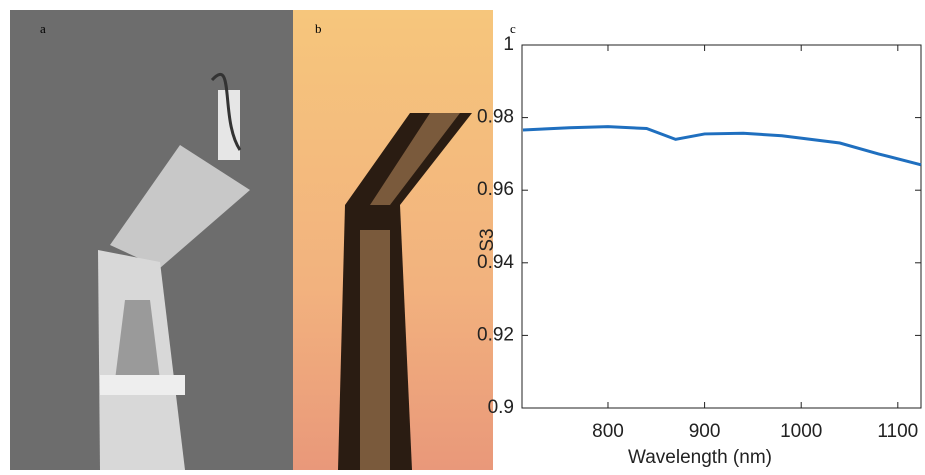 The height and width of the screenshot is (475, 925). What do you see at coordinates (513, 28) in the screenshot?
I see `panel-label: c` at bounding box center [513, 28].